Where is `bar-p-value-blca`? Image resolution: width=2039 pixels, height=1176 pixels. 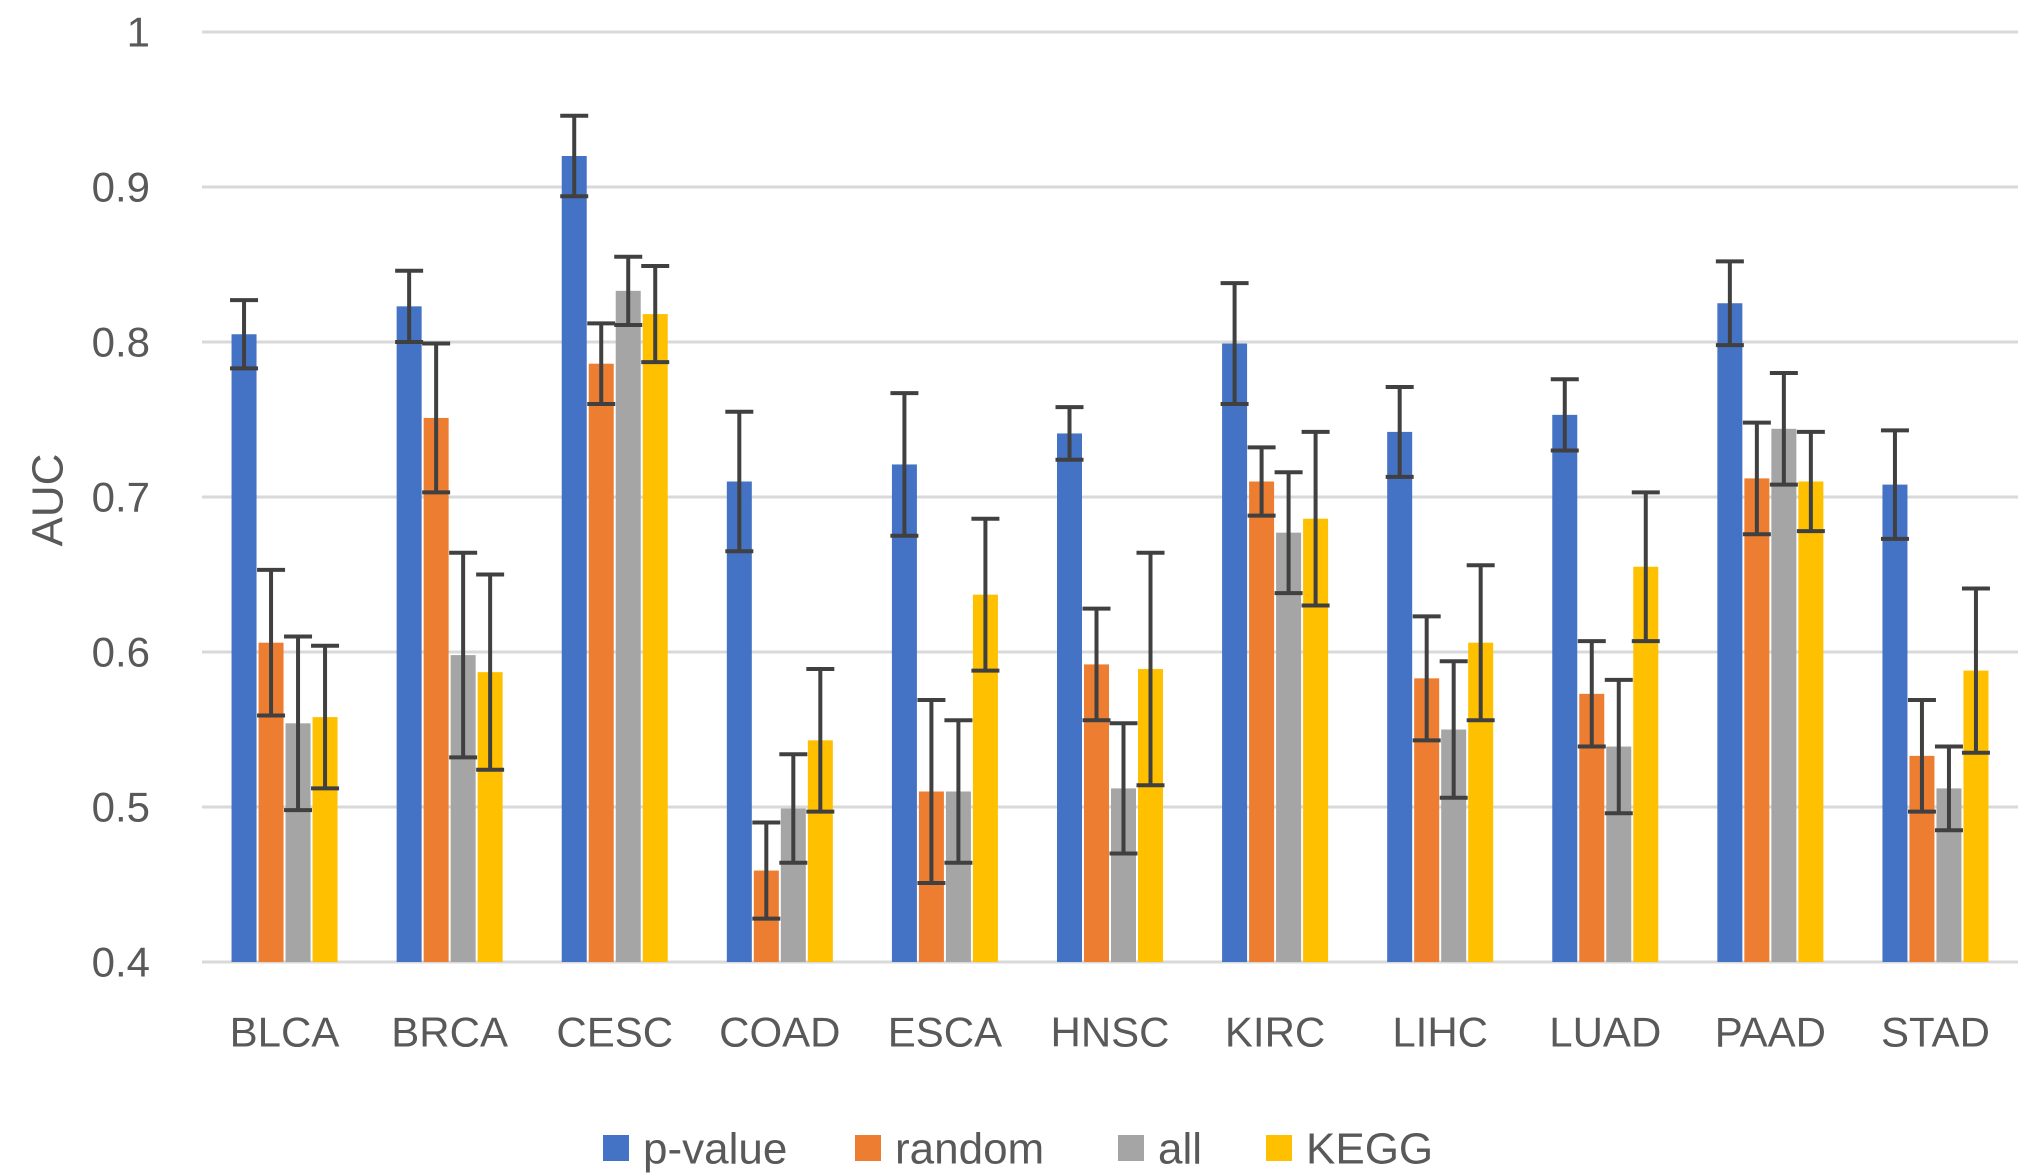
bar-p-value-blca is located at coordinates (244, 648).